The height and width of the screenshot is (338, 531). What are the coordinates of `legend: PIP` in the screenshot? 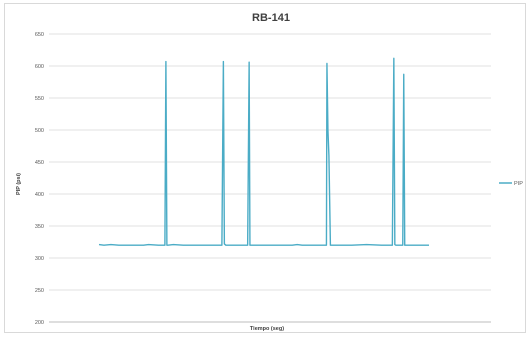 It's located at (511, 184).